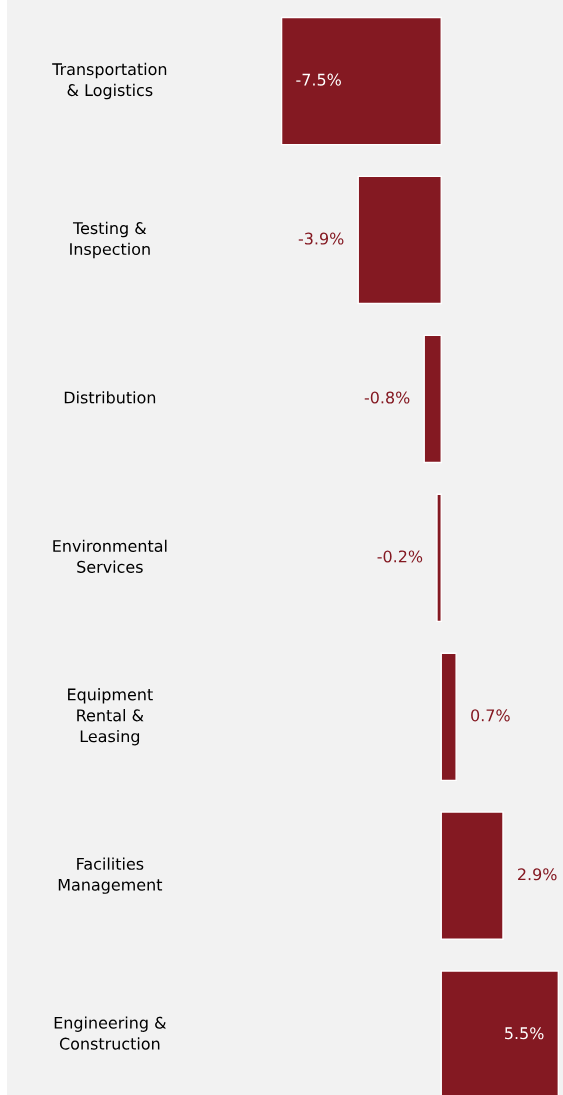 The image size is (563, 1095). I want to click on data-label: -0.8%, so click(387, 397).